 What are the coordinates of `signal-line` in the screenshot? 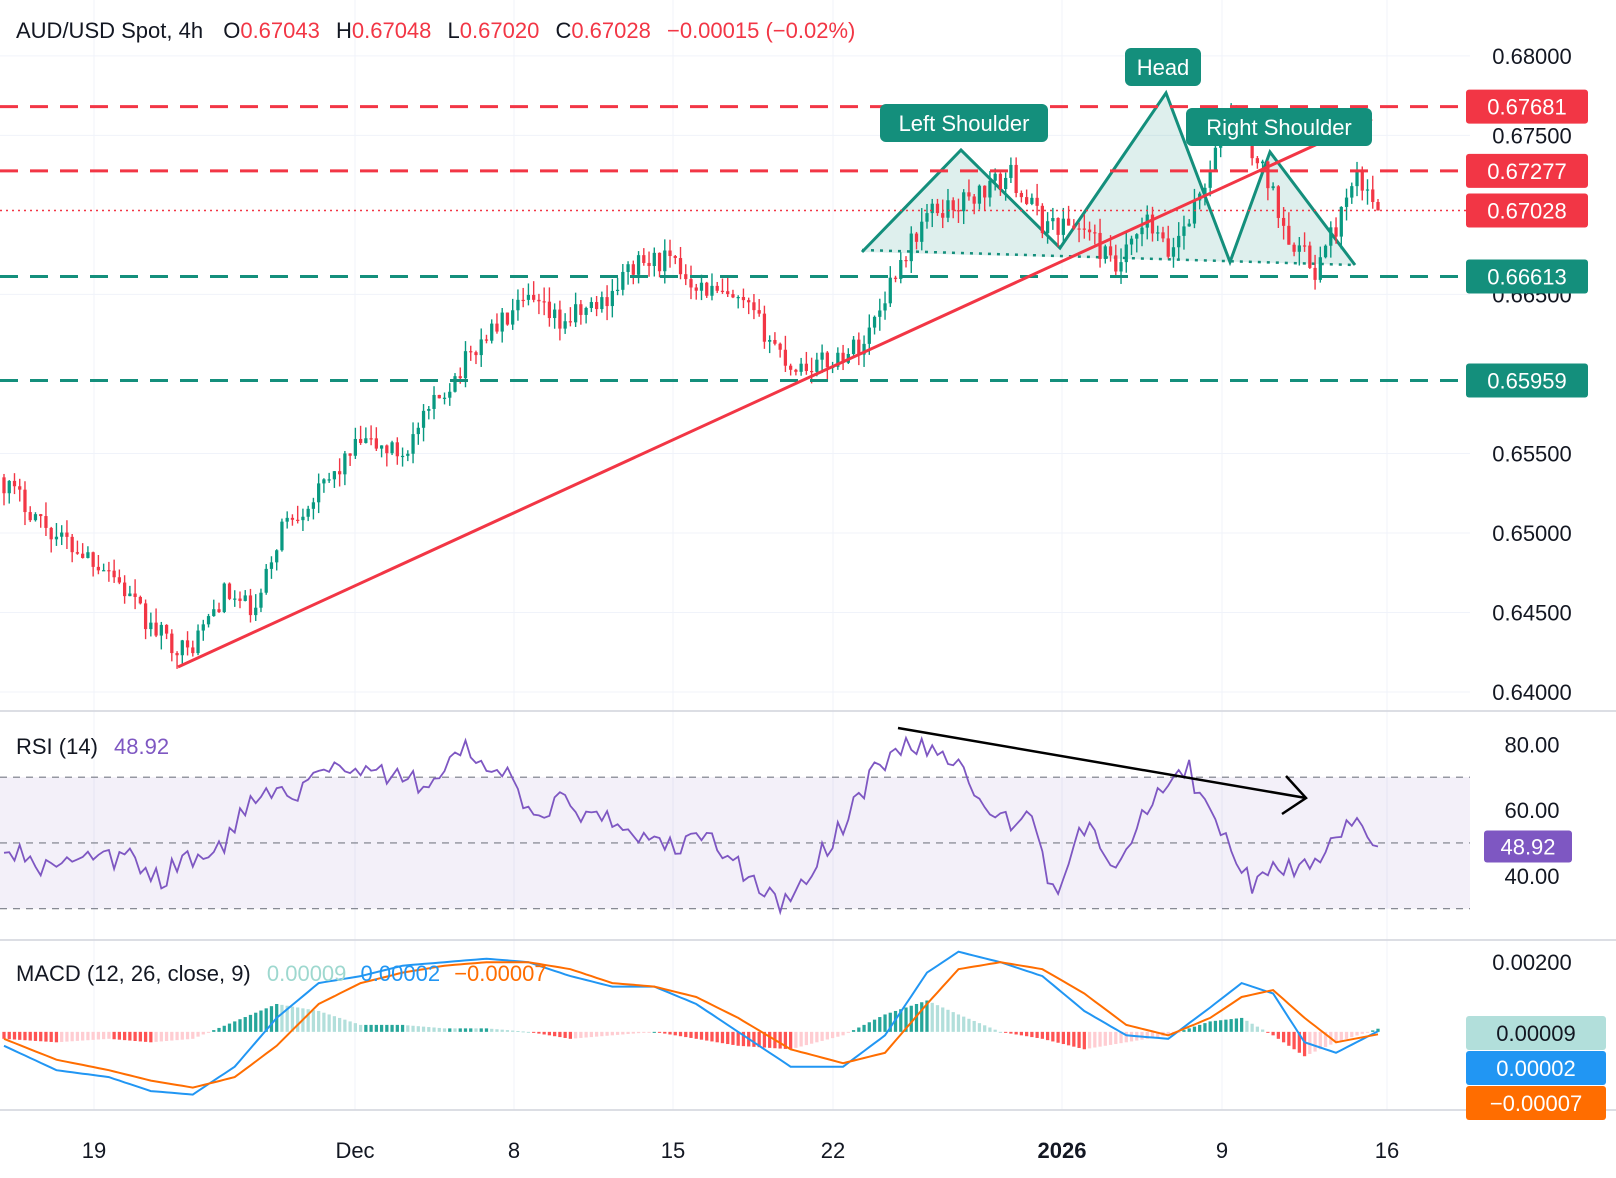 It's located at (691, 1025).